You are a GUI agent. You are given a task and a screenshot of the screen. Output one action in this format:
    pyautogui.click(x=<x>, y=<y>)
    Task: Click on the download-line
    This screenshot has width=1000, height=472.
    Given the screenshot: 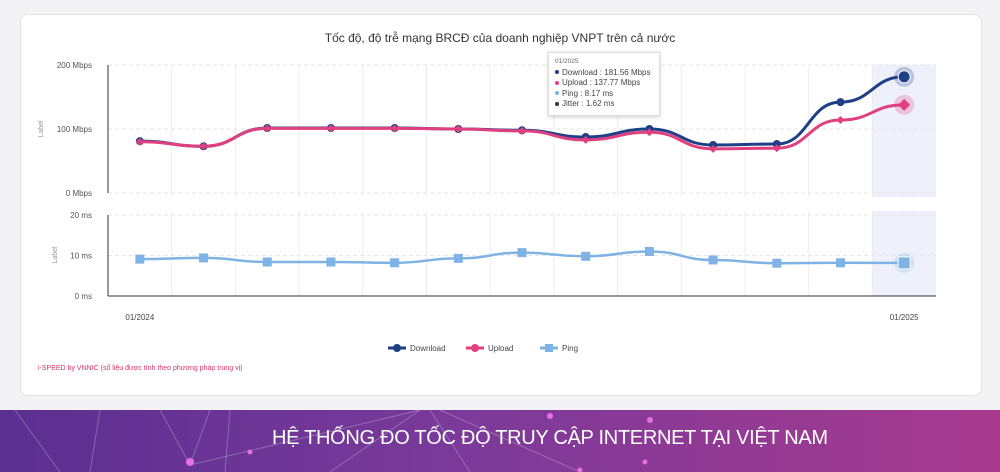 What is the action you would take?
    pyautogui.click(x=522, y=111)
    